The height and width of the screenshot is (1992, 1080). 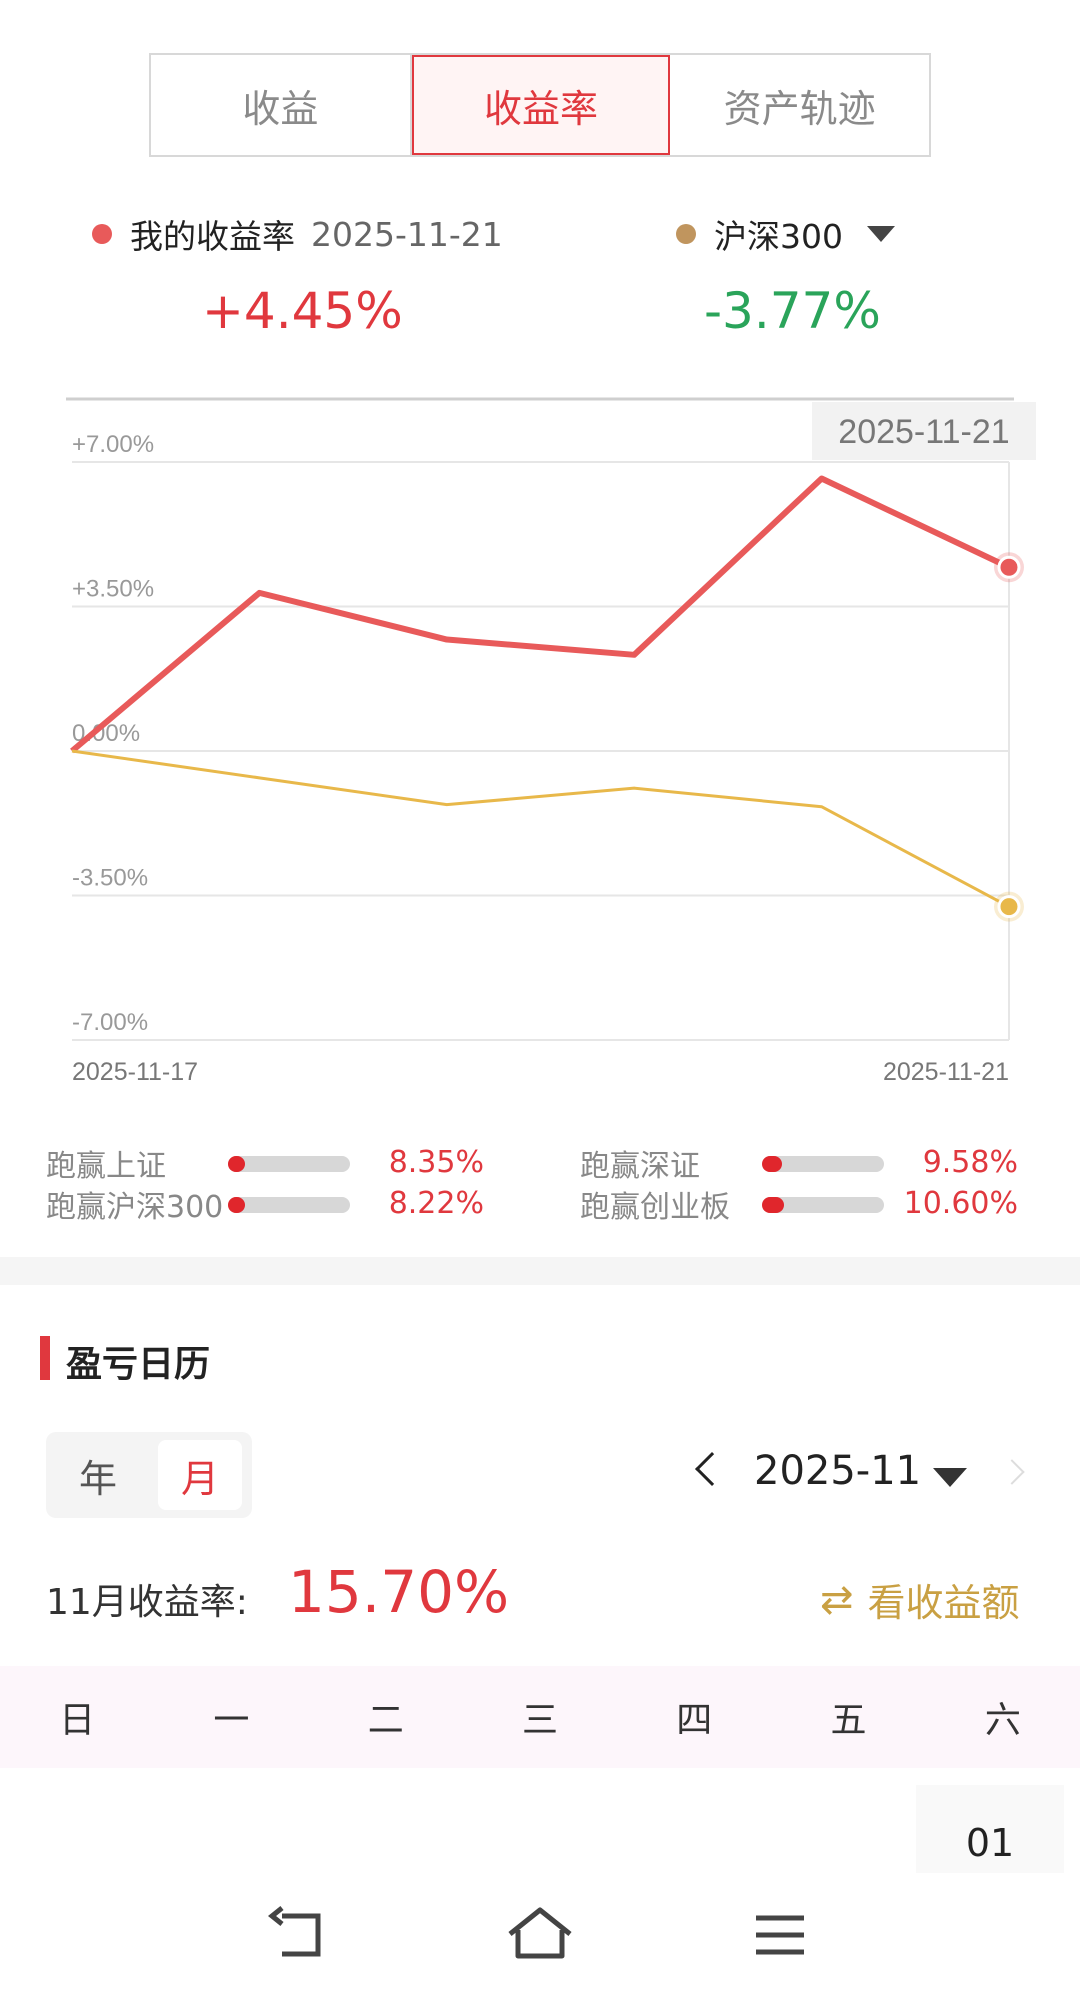 I want to click on section-title: 盈亏日历, so click(x=138, y=1364).